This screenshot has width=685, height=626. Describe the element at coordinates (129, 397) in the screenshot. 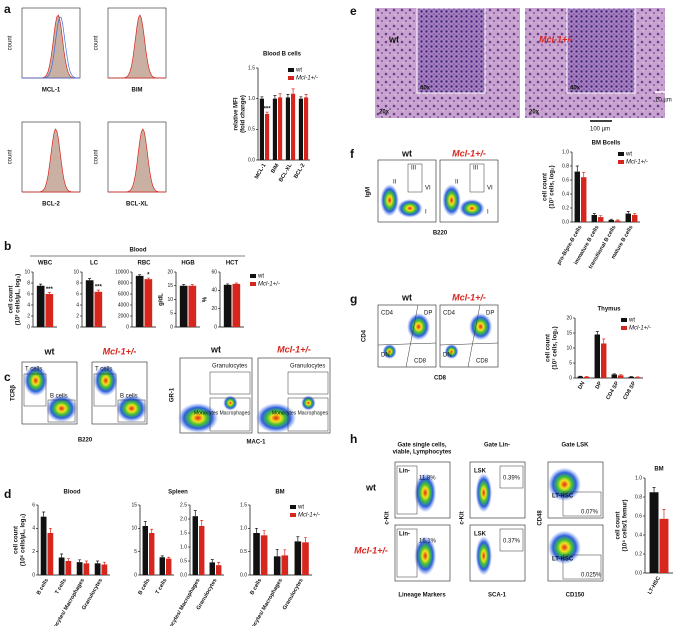

I see `gate-label: B cells` at that location.